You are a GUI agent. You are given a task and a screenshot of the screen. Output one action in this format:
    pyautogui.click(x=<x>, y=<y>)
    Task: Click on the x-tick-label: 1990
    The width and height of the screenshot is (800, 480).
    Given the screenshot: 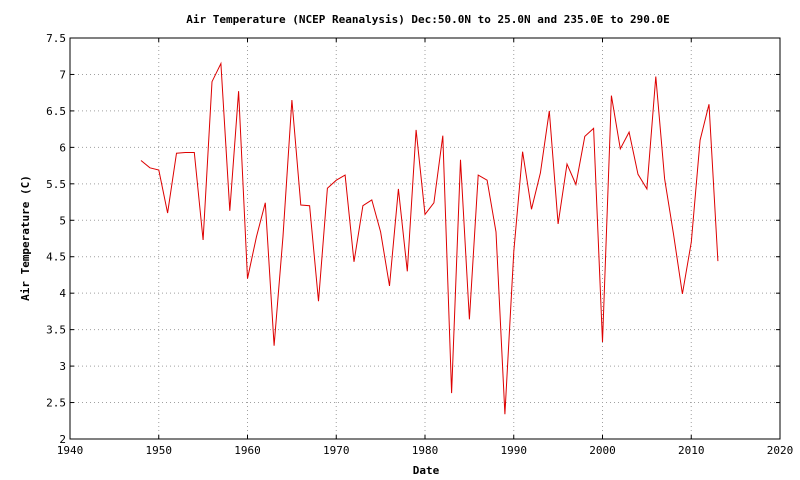 What is the action you would take?
    pyautogui.click(x=514, y=450)
    